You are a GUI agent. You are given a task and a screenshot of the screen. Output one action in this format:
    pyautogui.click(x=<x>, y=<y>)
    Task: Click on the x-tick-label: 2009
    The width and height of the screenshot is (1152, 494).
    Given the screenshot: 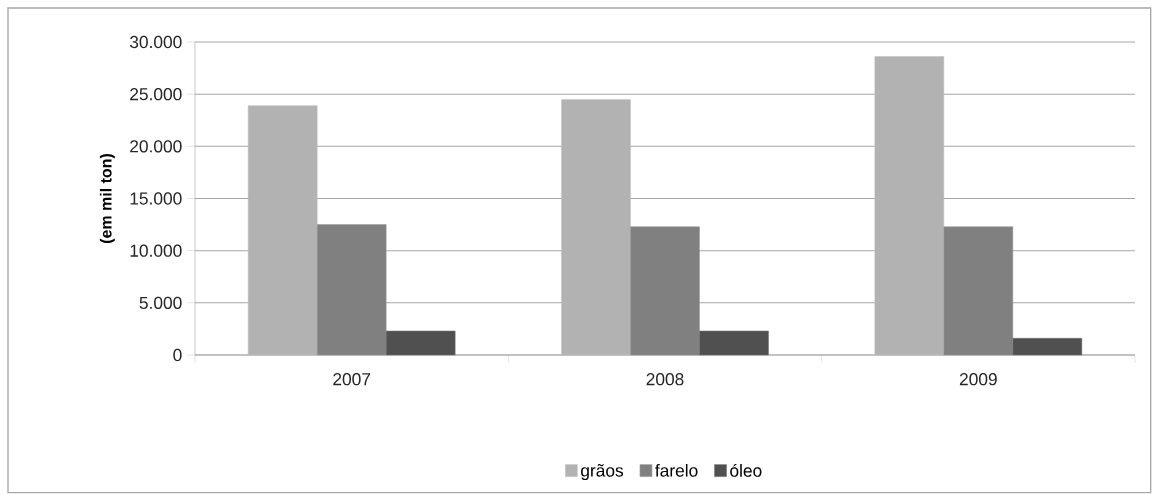 What is the action you would take?
    pyautogui.click(x=978, y=379)
    